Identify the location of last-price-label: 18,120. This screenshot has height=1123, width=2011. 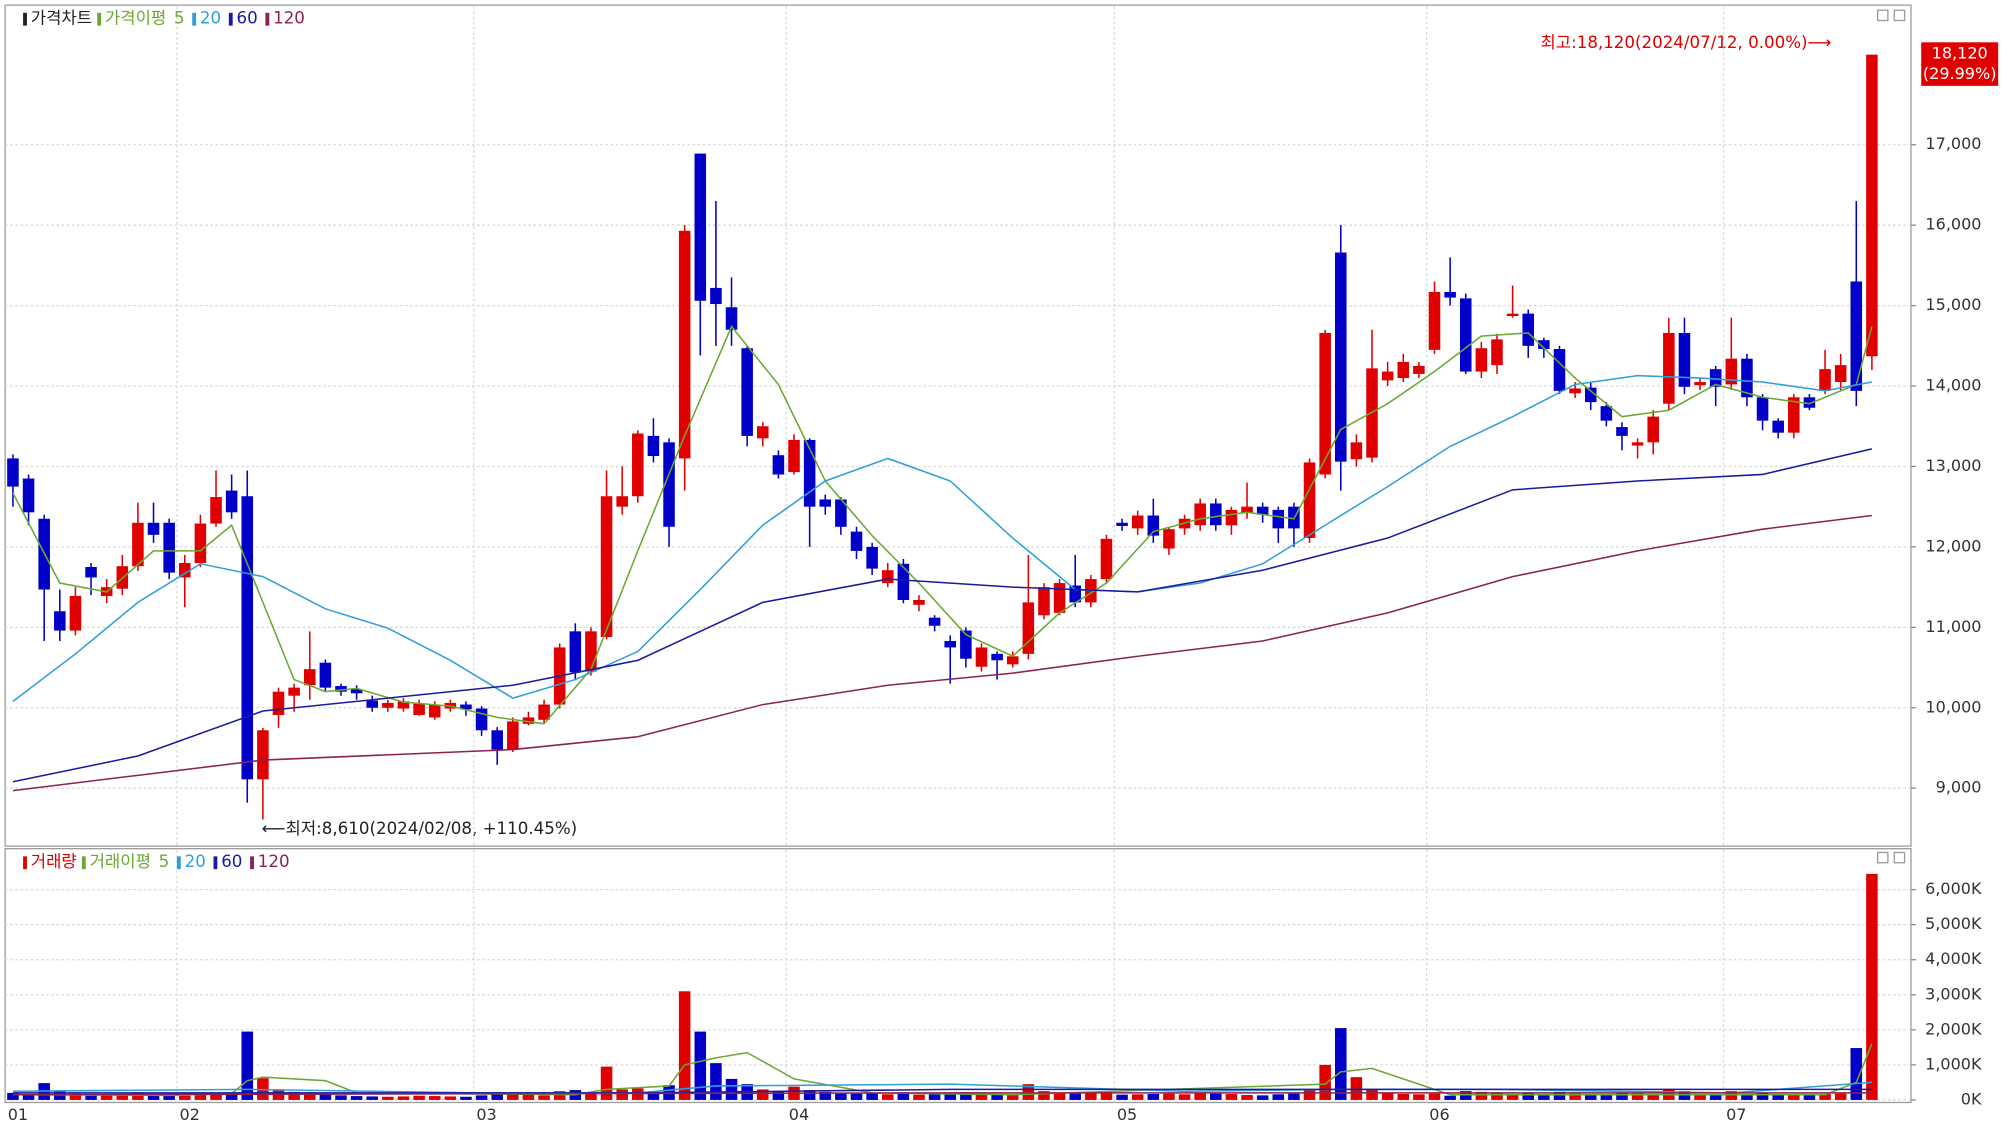
(1960, 52).